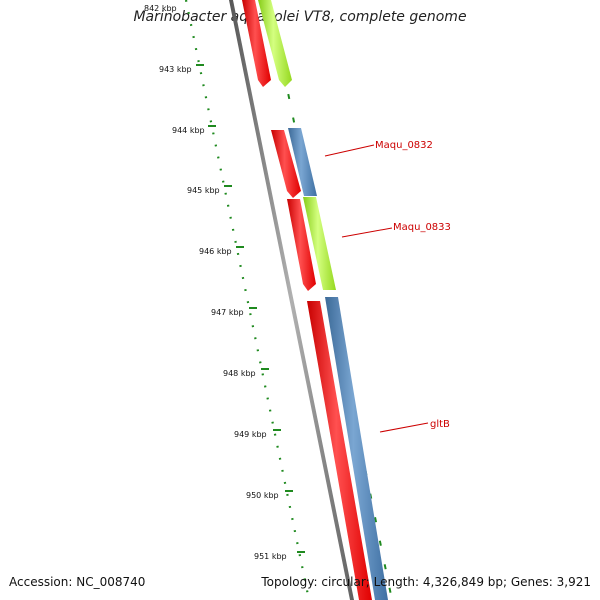 Image resolution: width=600 pixels, height=600 pixels. I want to click on ruler-tick-label: 943 kbp, so click(175, 69).